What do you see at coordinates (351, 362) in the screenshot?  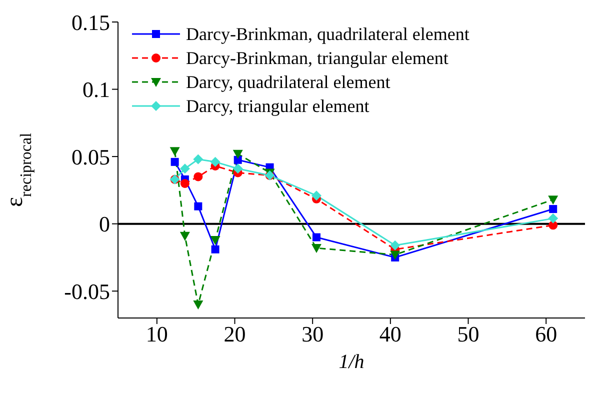 I see `x-axis-title: 1/h` at bounding box center [351, 362].